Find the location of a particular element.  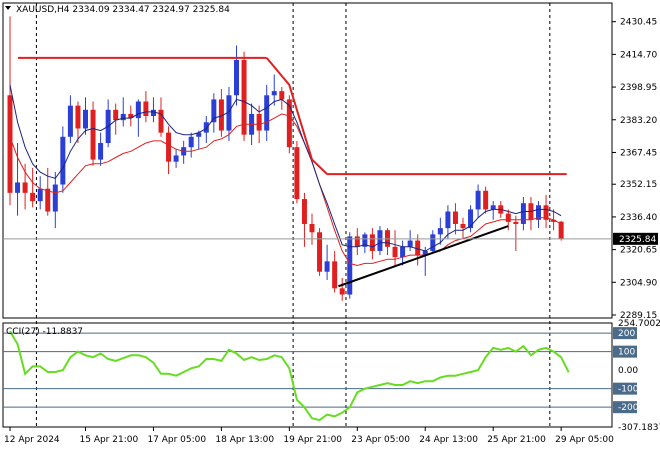

price-tick-label: 2320.65 is located at coordinates (638, 251).